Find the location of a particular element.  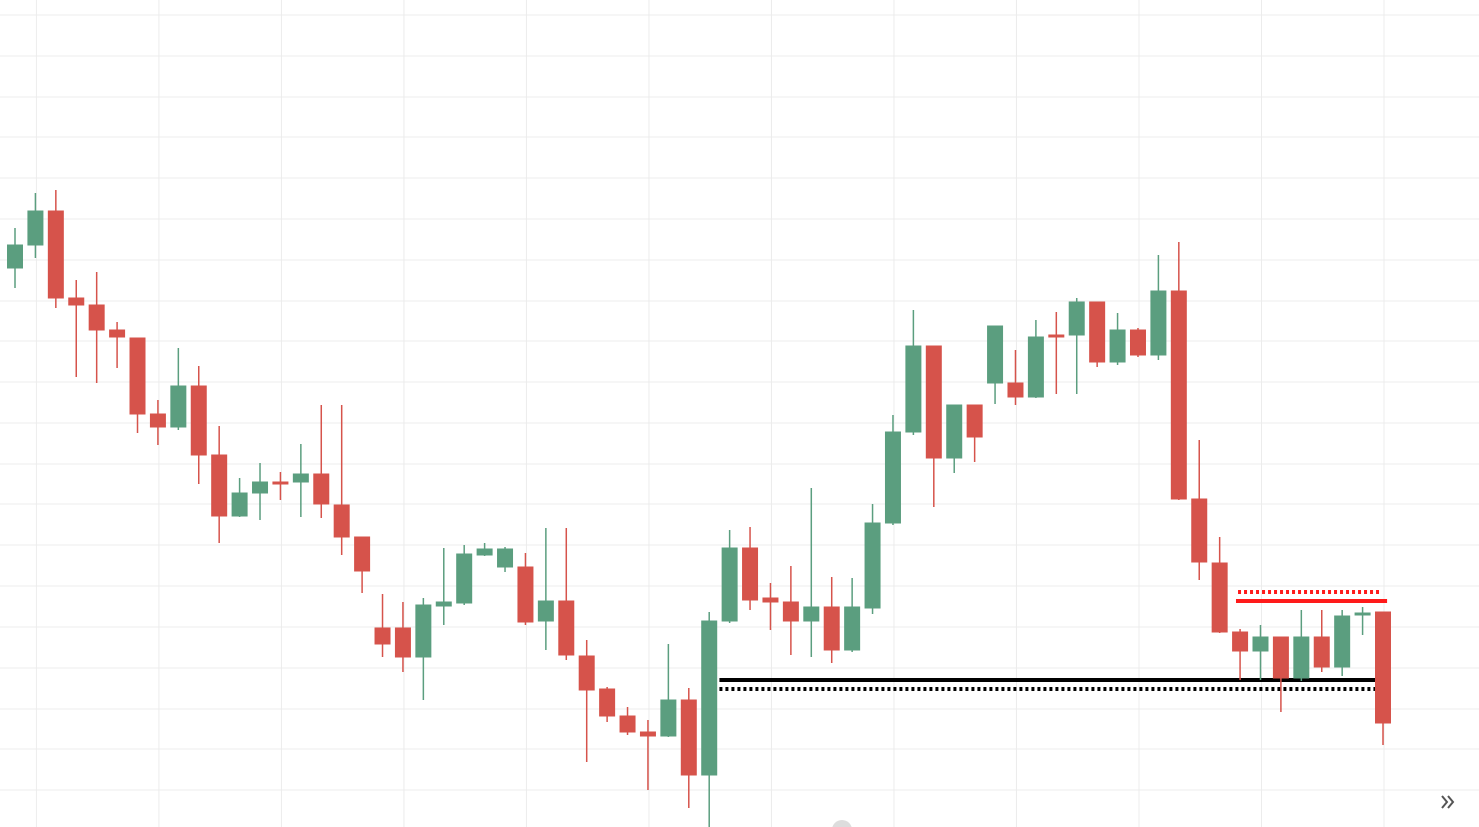

scroll-icon is located at coordinates (1448, 802).